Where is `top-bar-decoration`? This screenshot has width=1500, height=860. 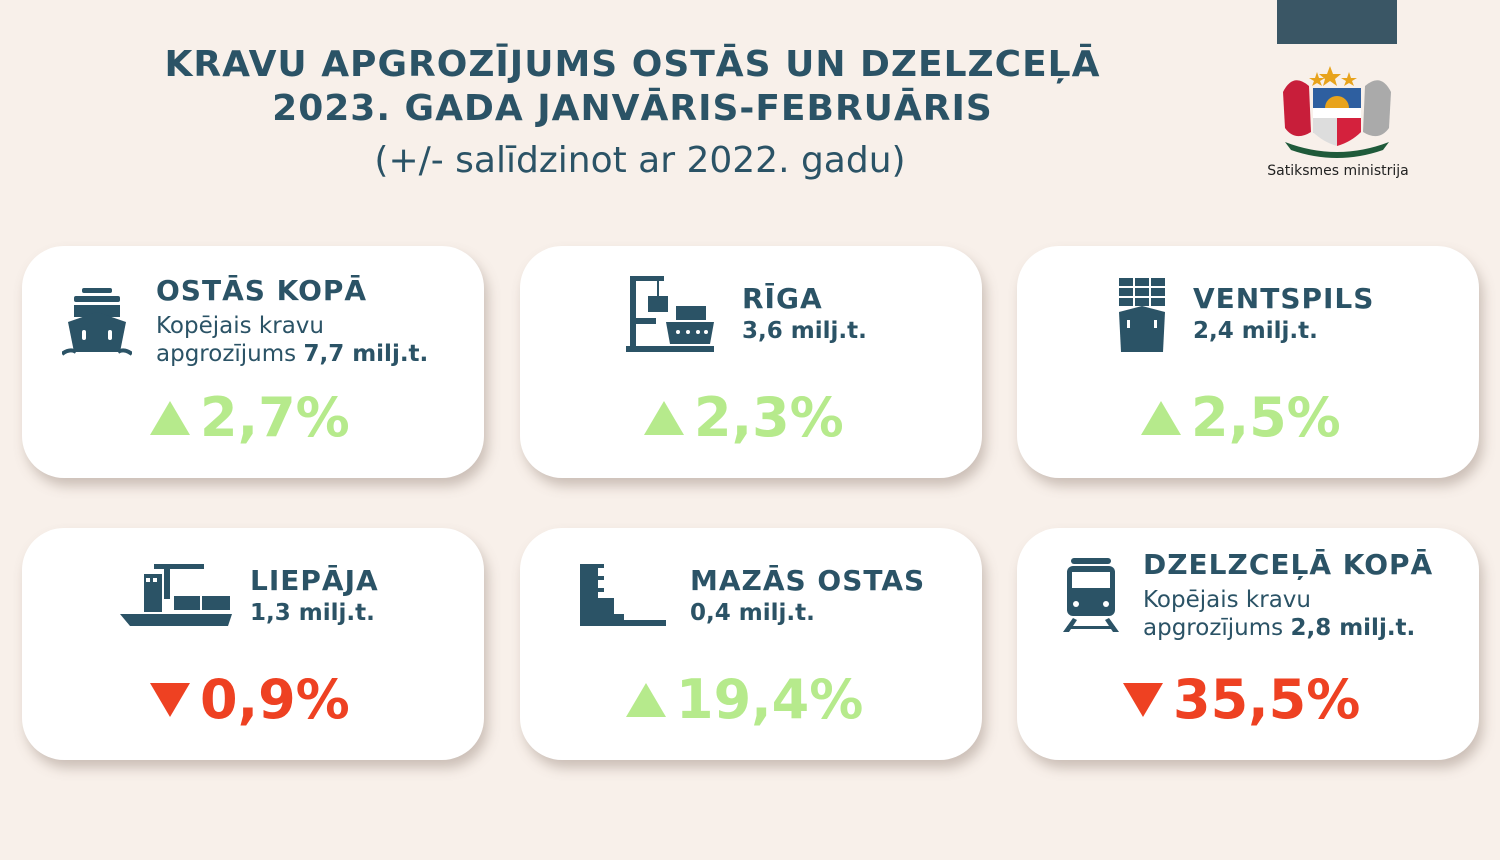
top-bar-decoration is located at coordinates (1337, 22).